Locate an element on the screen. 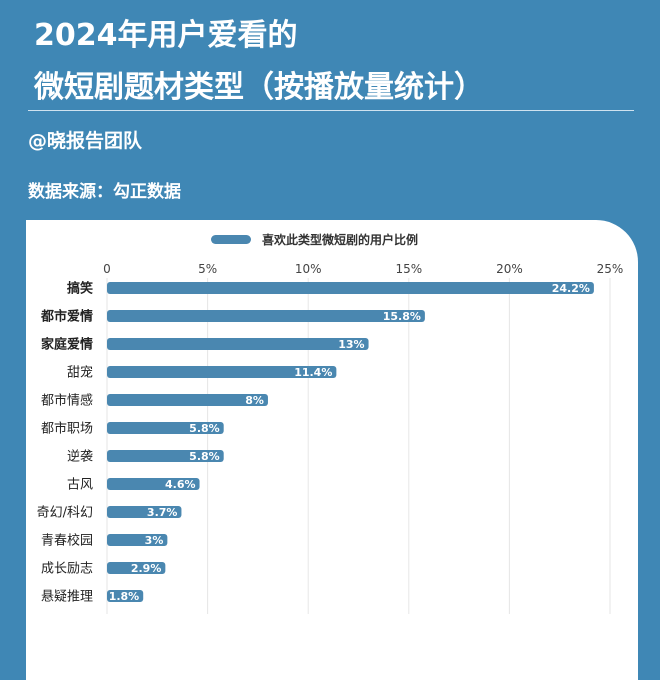  value-label: 8% is located at coordinates (254, 400).